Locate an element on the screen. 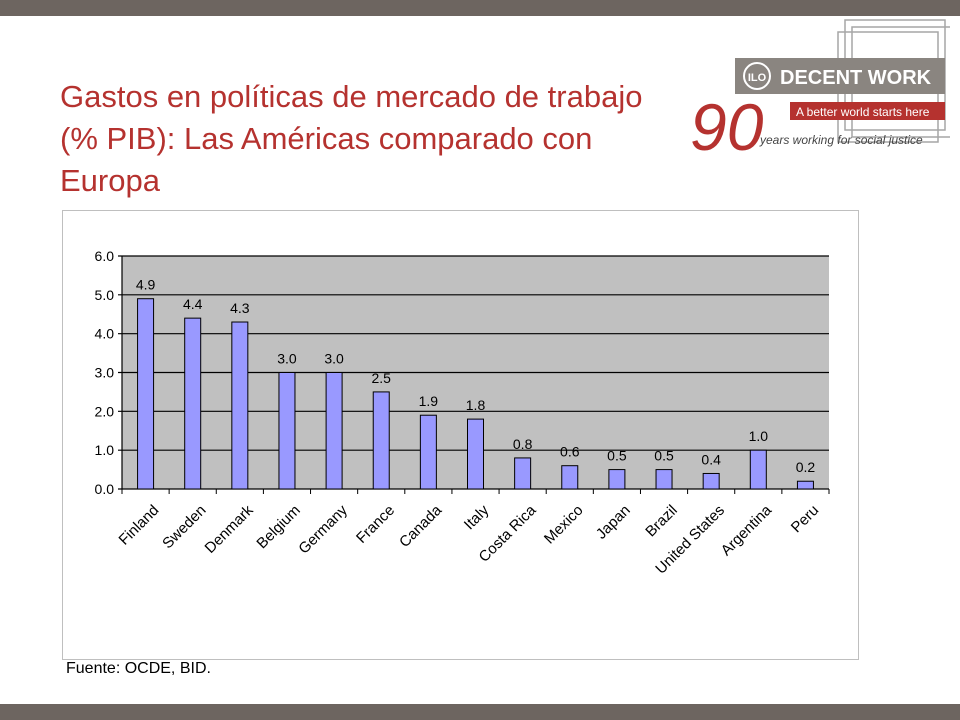 Image resolution: width=960 pixels, height=720 pixels. data-label: 0.8 is located at coordinates (523, 444).